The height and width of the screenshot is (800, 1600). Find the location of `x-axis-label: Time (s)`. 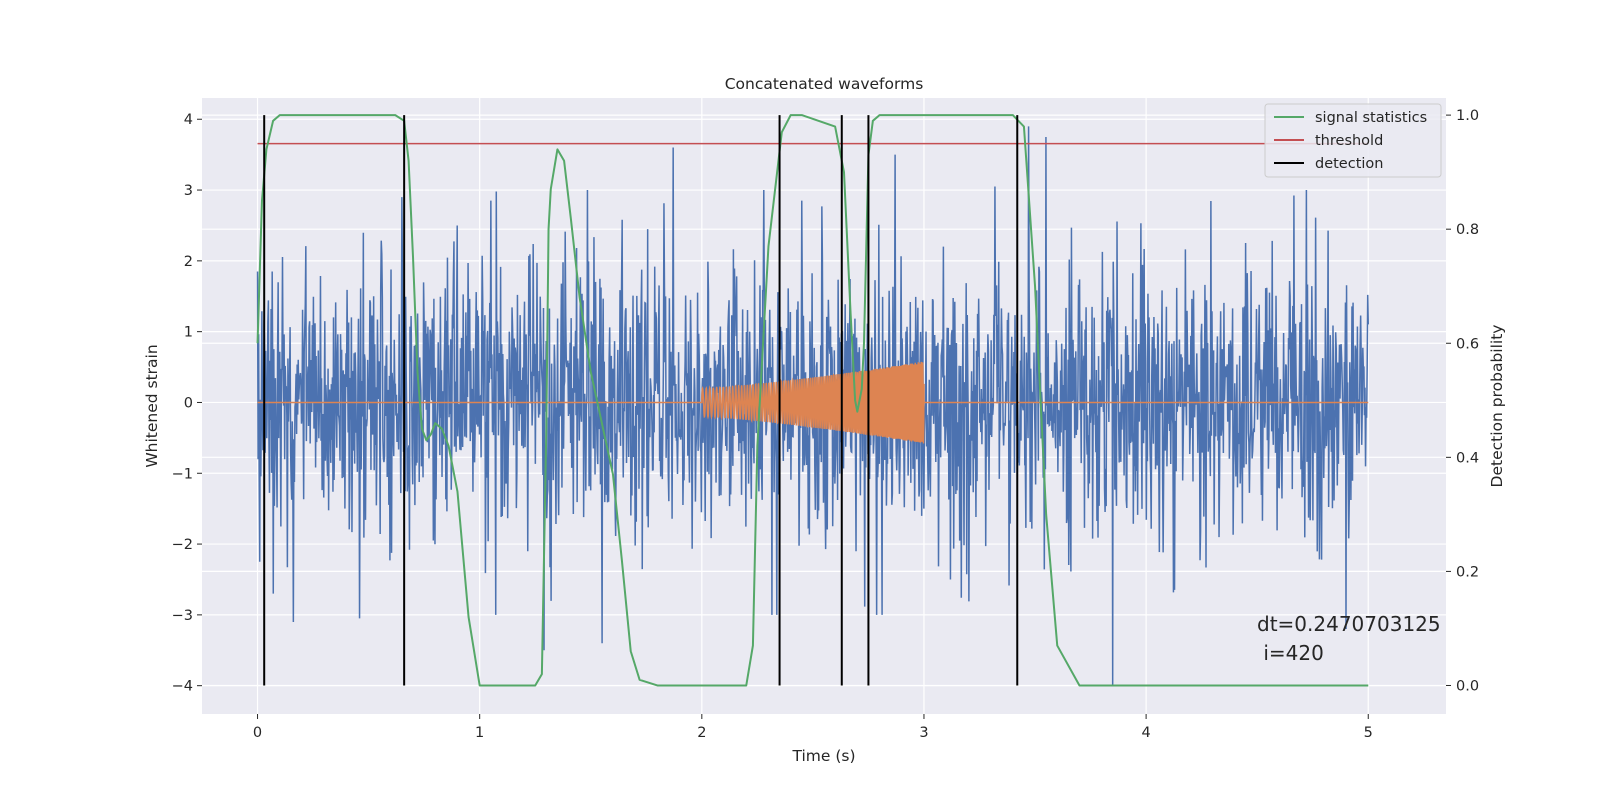

x-axis-label: Time (s) is located at coordinates (823, 756).